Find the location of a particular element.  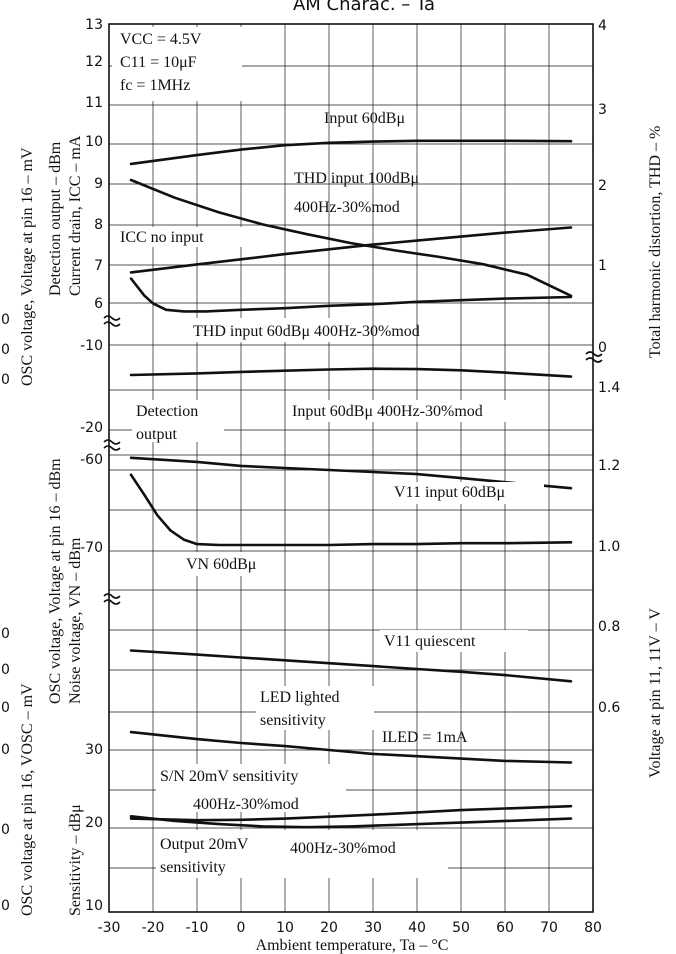

axis-label-noise: Noise voltage, VN – dBm is located at coordinates (75, 620).